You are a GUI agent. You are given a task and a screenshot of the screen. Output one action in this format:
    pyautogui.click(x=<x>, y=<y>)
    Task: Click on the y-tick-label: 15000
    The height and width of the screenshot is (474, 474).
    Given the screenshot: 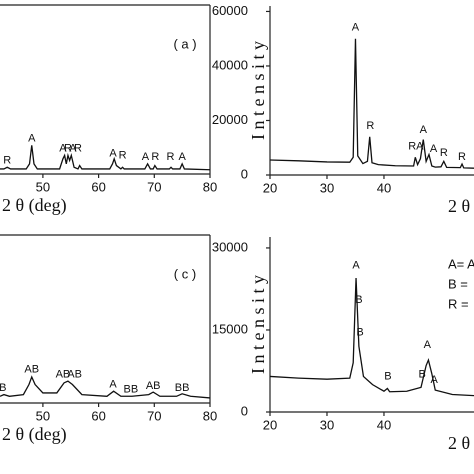 What is the action you would take?
    pyautogui.click(x=230, y=328)
    